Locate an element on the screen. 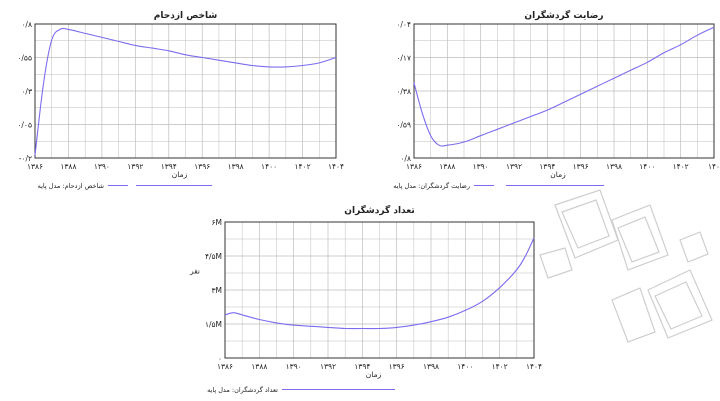 The image size is (720, 401). y-tick-label: ۰/۳ is located at coordinates (26, 91).